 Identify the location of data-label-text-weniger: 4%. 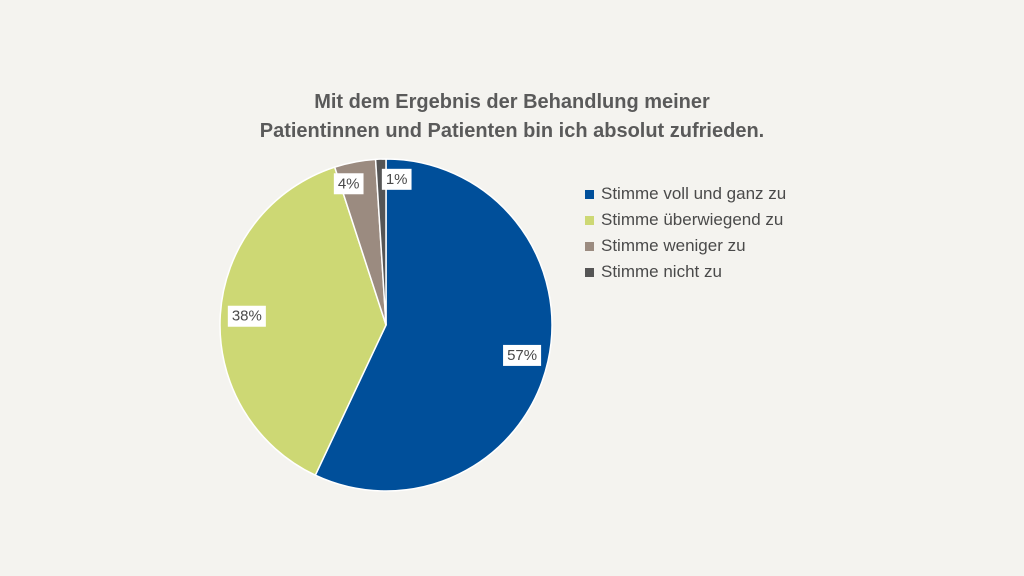
(349, 183).